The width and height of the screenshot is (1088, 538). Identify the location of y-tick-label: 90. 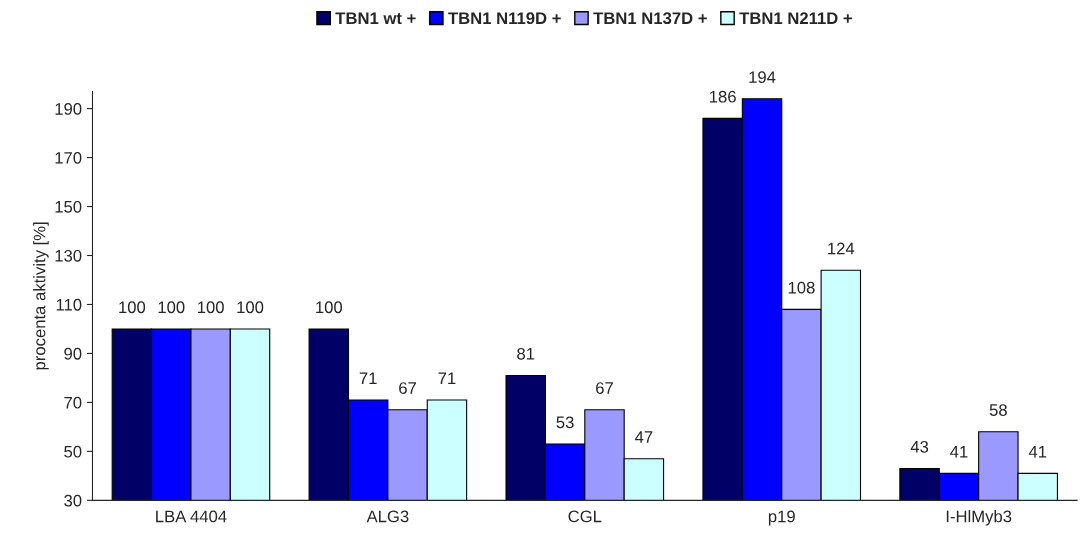
(73, 353).